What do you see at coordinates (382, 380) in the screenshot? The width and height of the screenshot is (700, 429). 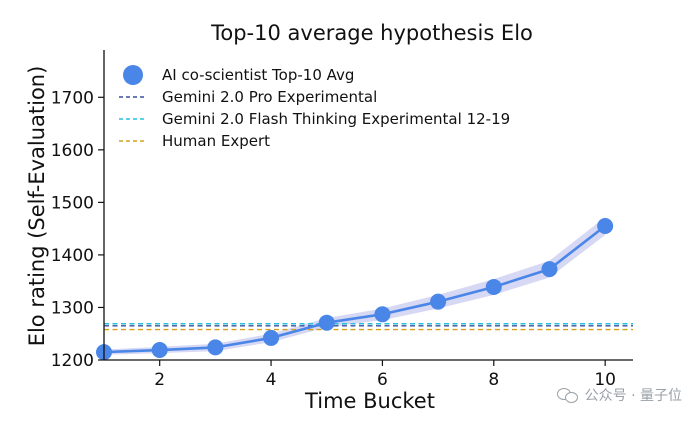 I see `x-tick-label: 6` at bounding box center [382, 380].